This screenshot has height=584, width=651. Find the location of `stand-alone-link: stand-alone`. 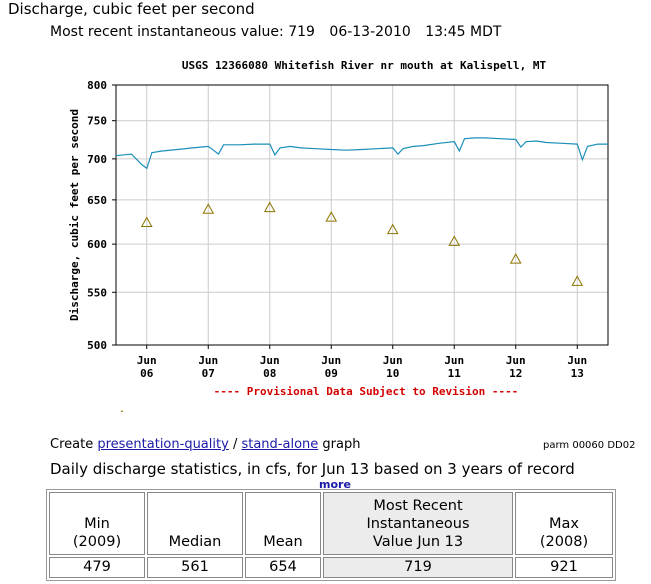

stand-alone-link: stand-alone is located at coordinates (280, 444).